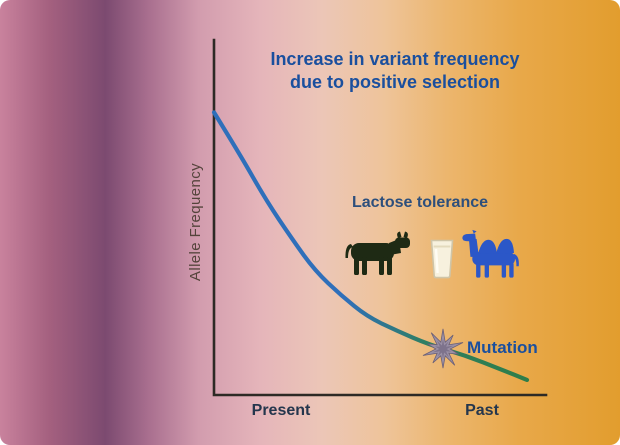 The image size is (620, 445). What do you see at coordinates (496, 256) in the screenshot?
I see `camel-icon` at bounding box center [496, 256].